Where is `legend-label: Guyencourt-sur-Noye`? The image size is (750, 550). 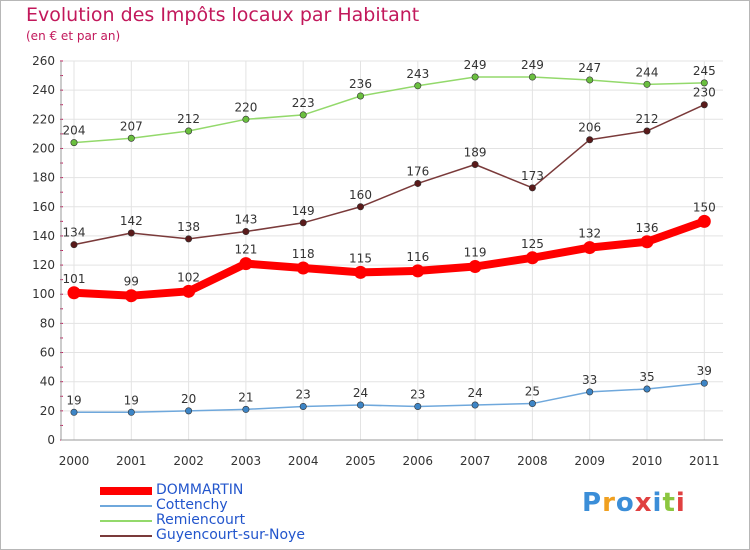 legend-label: Guyencourt-sur-Noye is located at coordinates (230, 535).